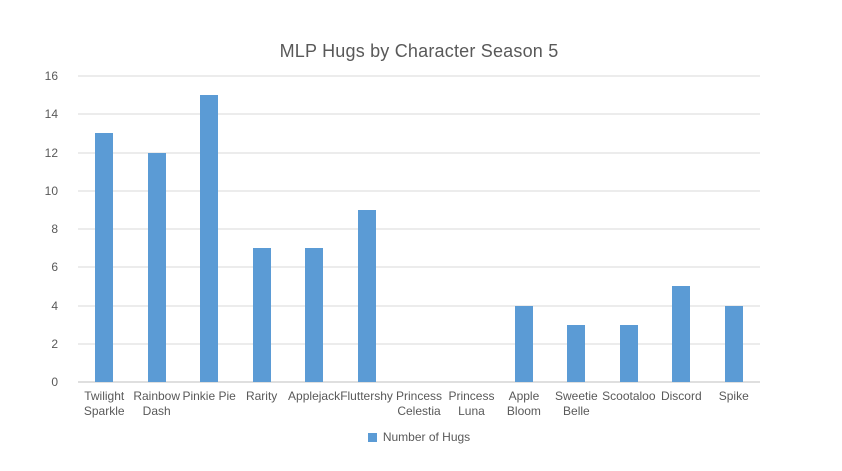  What do you see at coordinates (372, 437) in the screenshot?
I see `legend-swatch-icon` at bounding box center [372, 437].